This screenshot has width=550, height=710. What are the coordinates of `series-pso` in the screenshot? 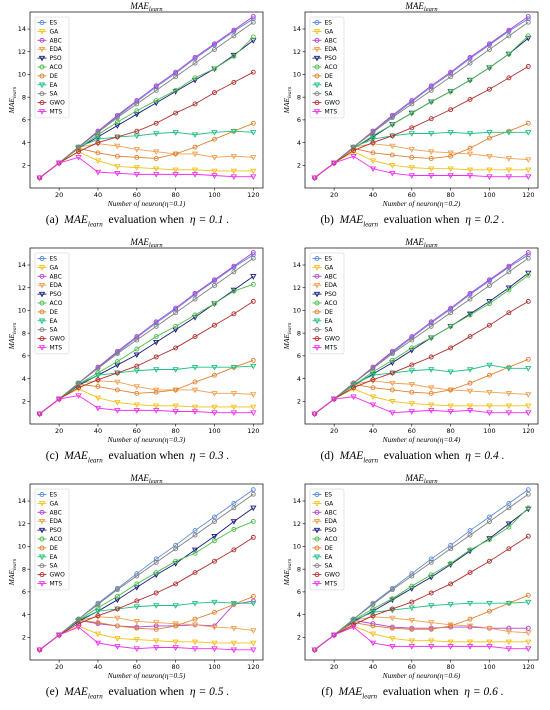 It's located at (146, 110).